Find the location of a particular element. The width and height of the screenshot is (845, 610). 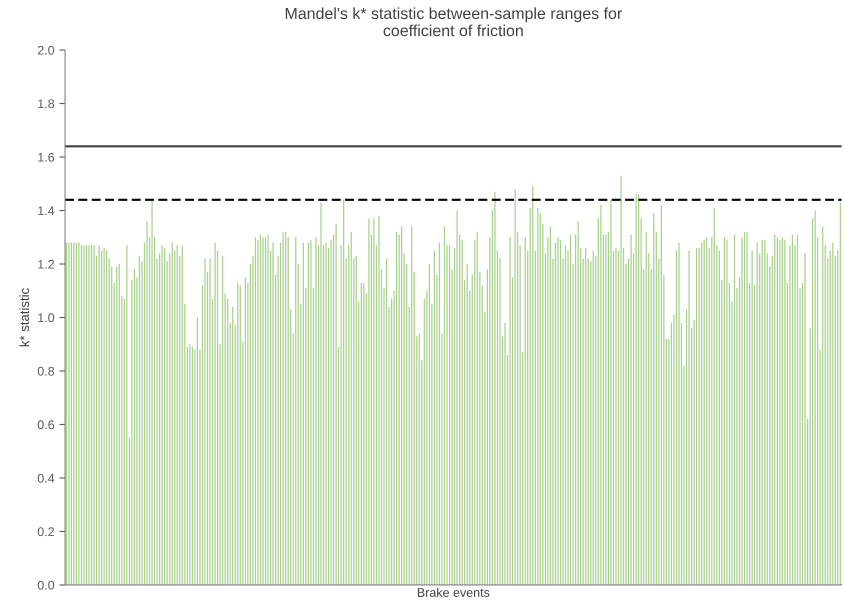

chart-title: Mandel's k* statistic between-sample ranges for coefficient of friction is located at coordinates (454, 21).